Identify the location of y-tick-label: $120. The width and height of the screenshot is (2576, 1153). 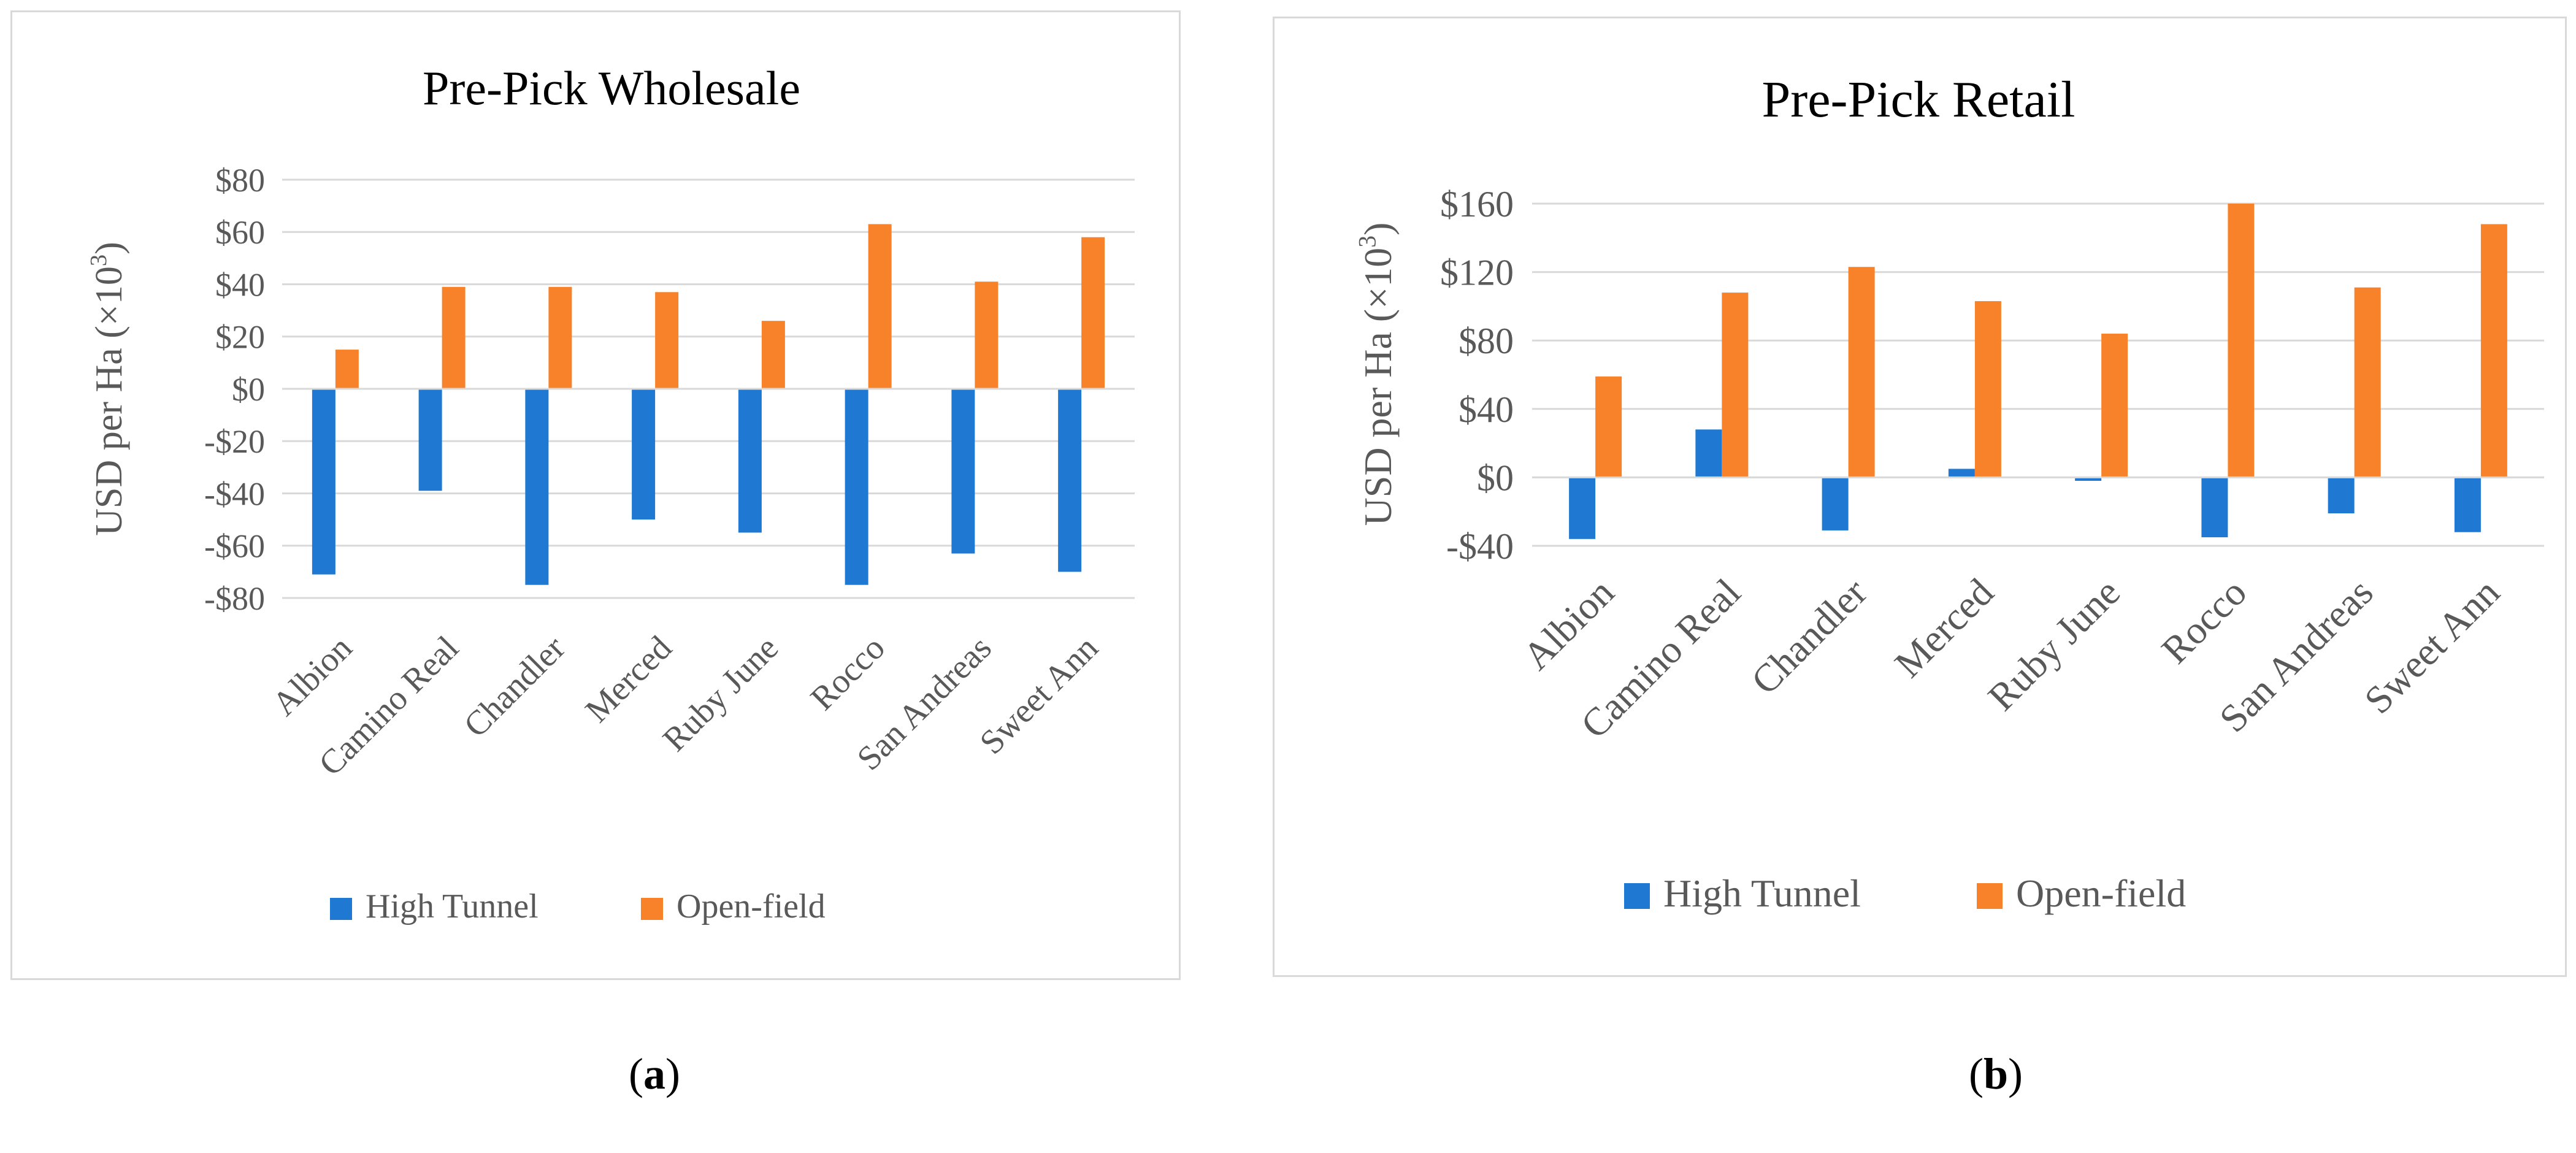
(1477, 273).